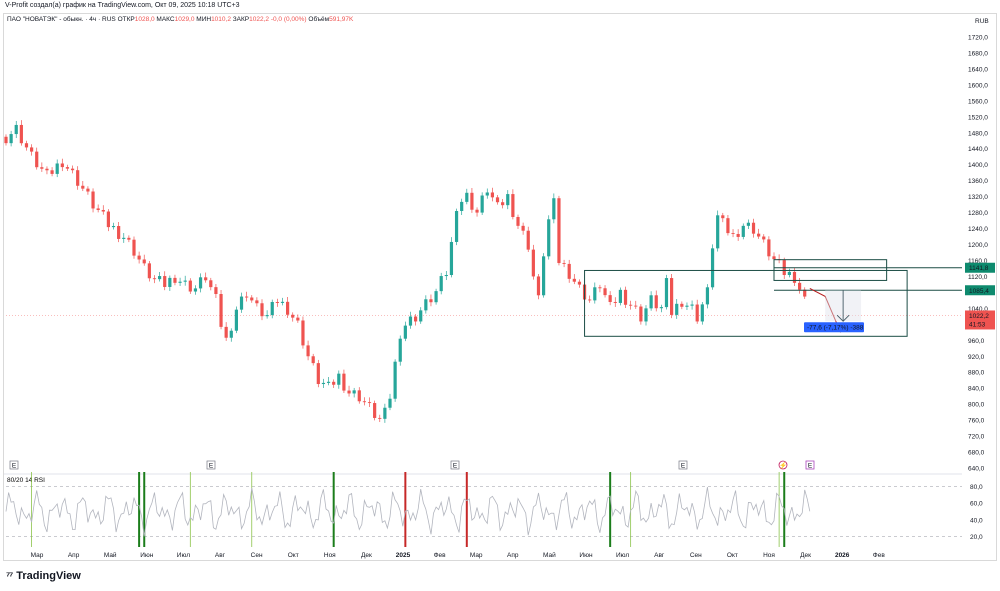  What do you see at coordinates (978, 38) in the screenshot?
I see `y-tick-label: 1720,0` at bounding box center [978, 38].